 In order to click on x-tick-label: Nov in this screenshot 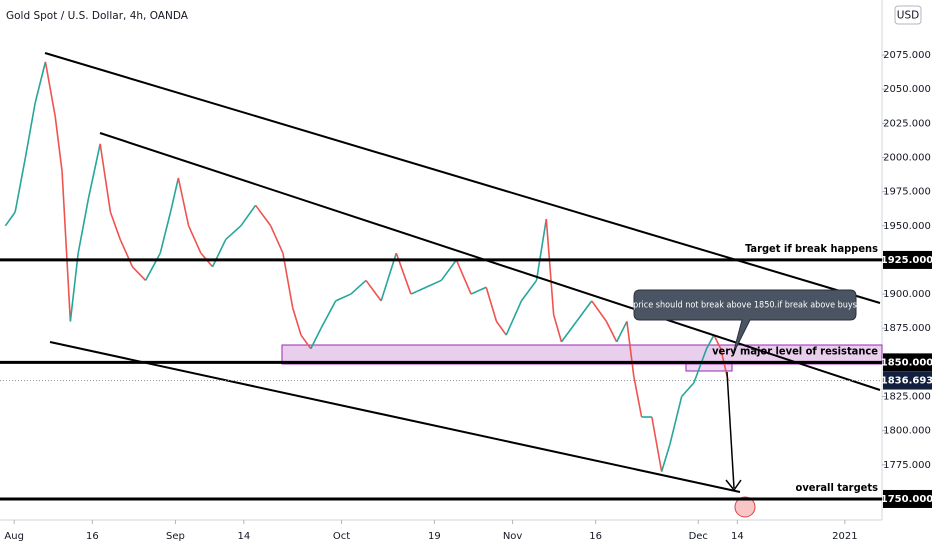, I will do `click(513, 536)`.